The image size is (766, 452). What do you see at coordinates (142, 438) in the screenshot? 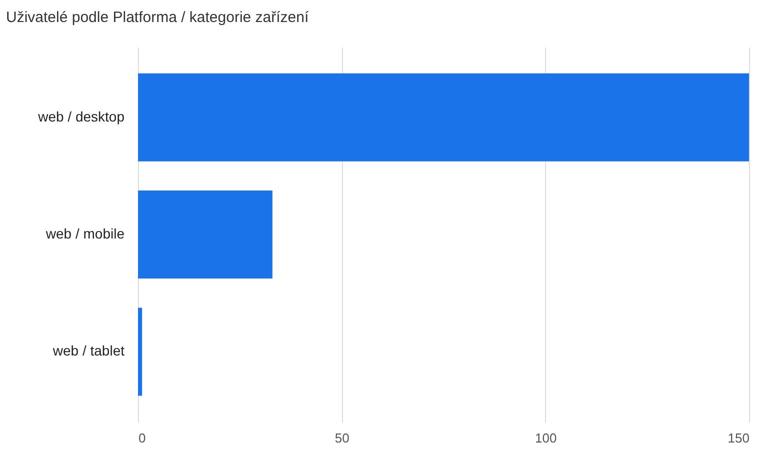
I see `x-tick-label: 0` at bounding box center [142, 438].